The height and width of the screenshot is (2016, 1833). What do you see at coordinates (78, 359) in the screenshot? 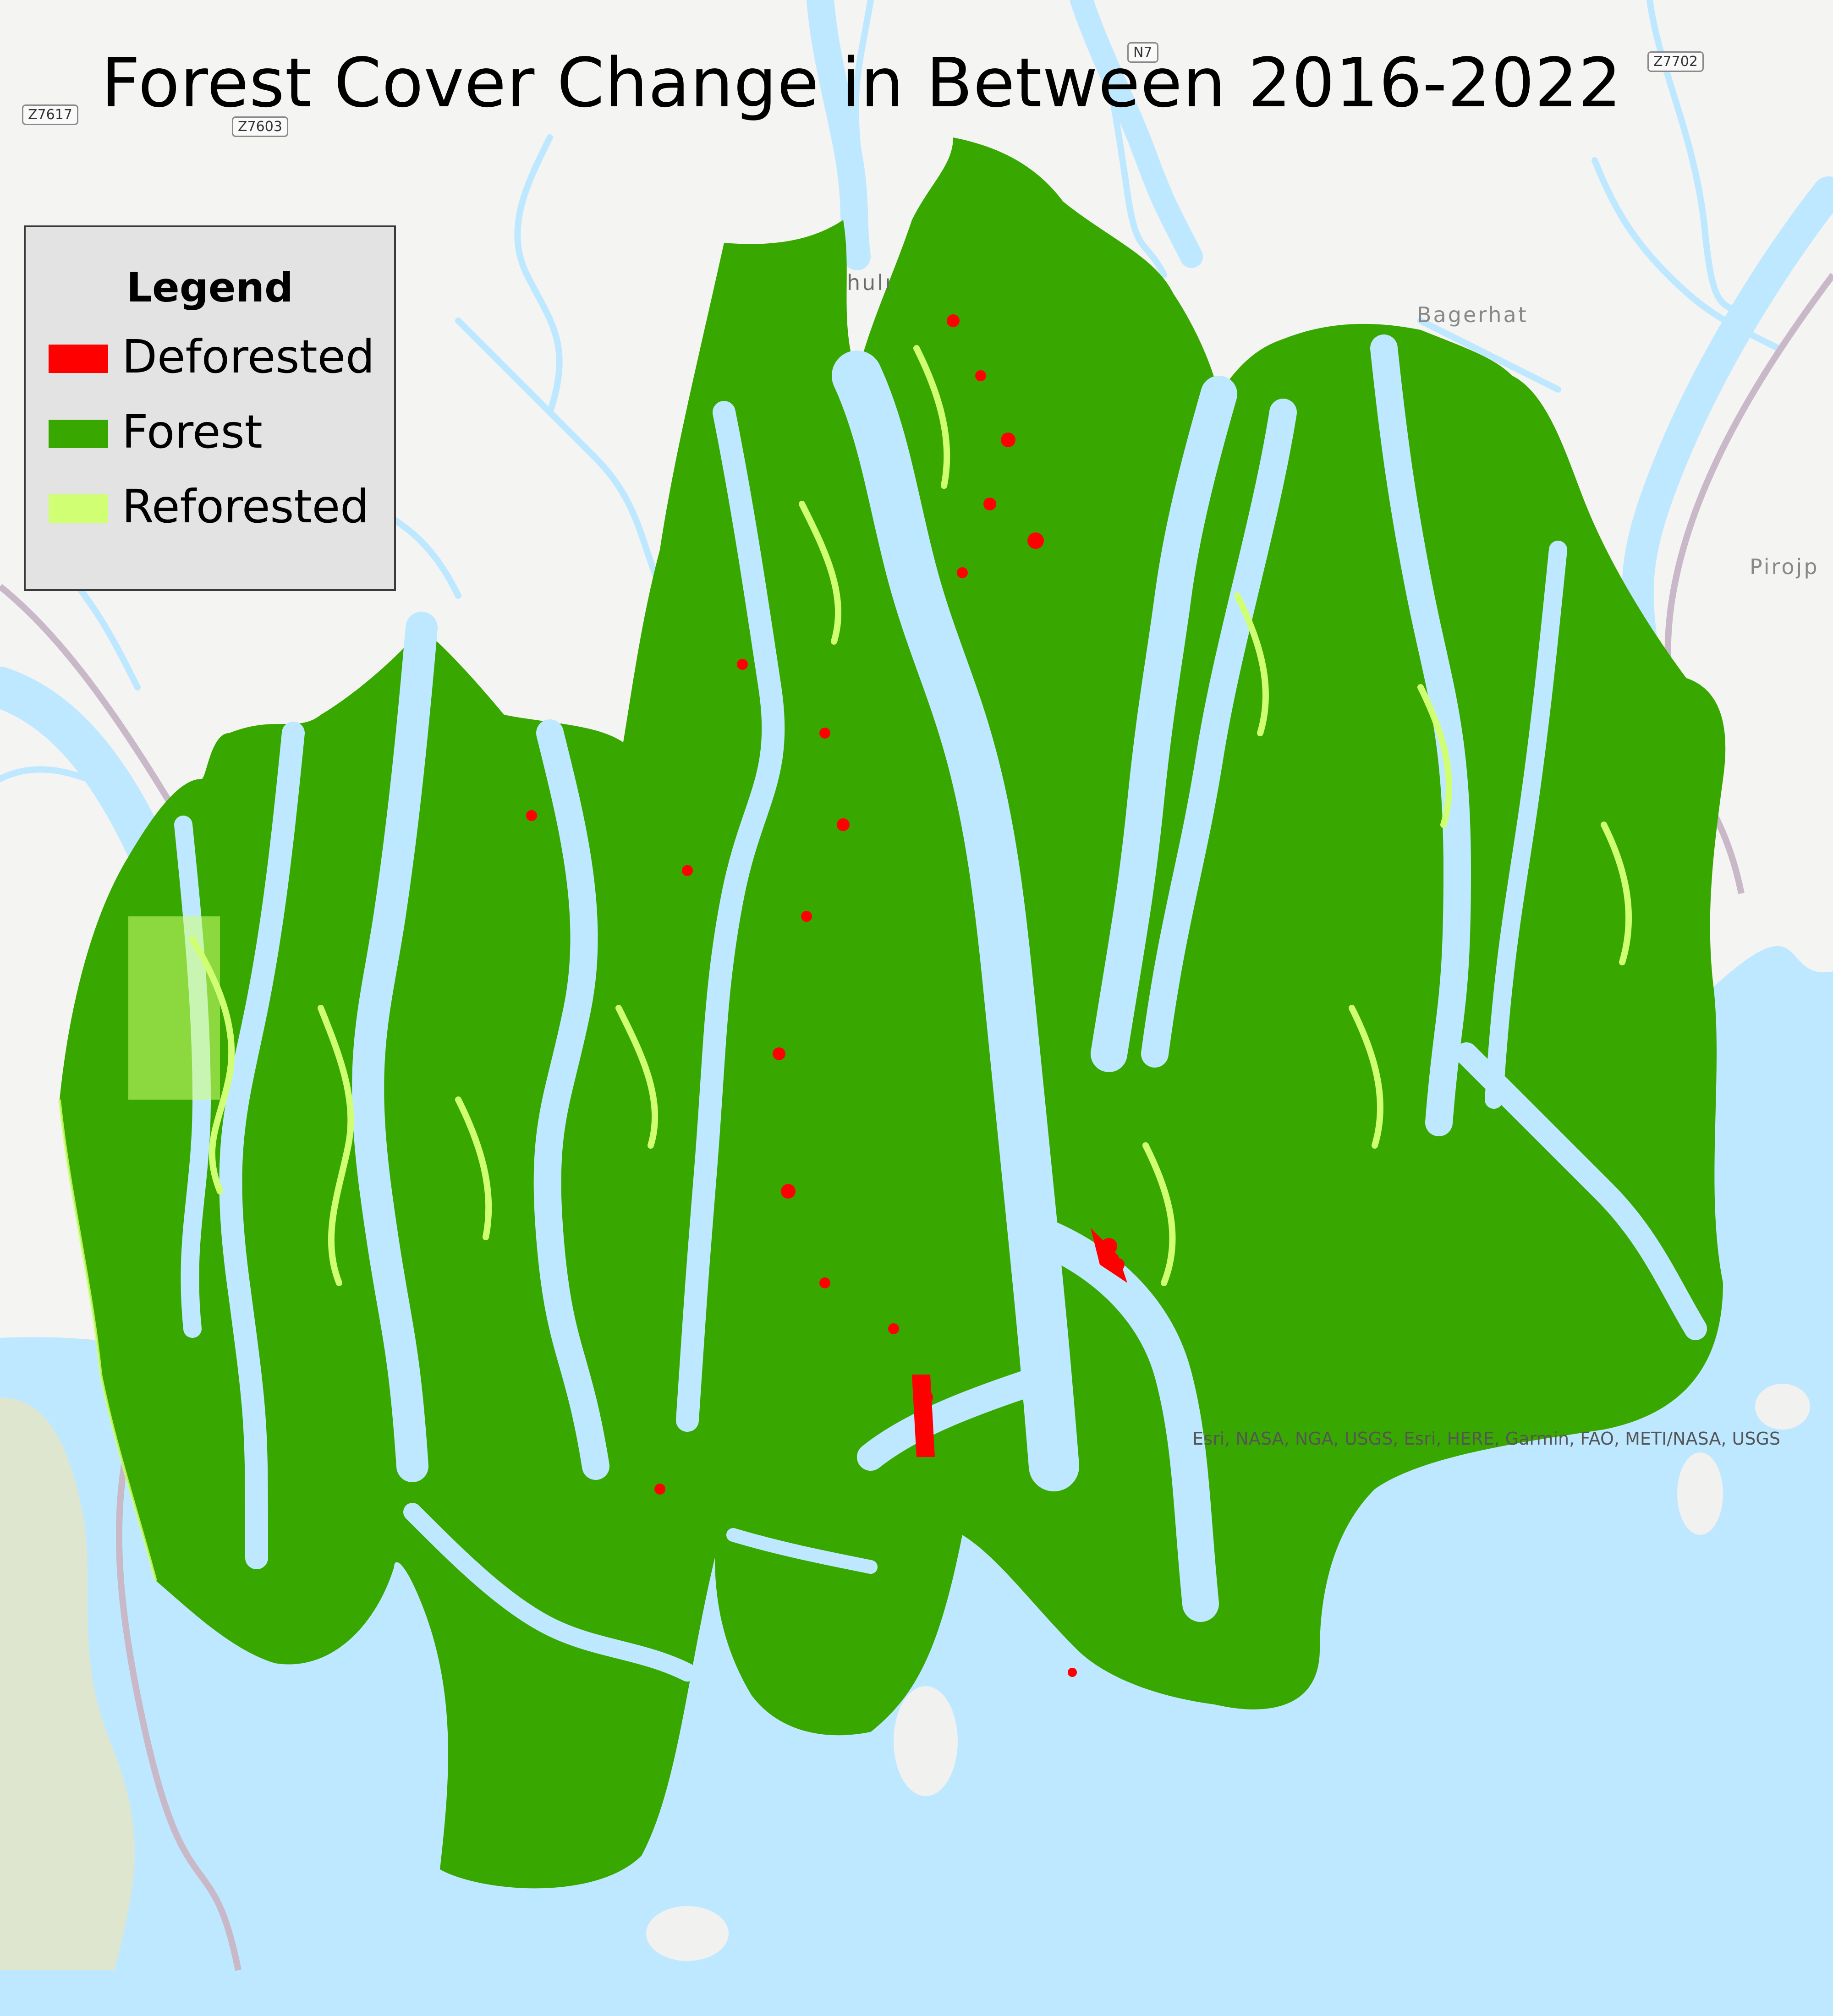
I see `legend-swatch-deforested` at bounding box center [78, 359].